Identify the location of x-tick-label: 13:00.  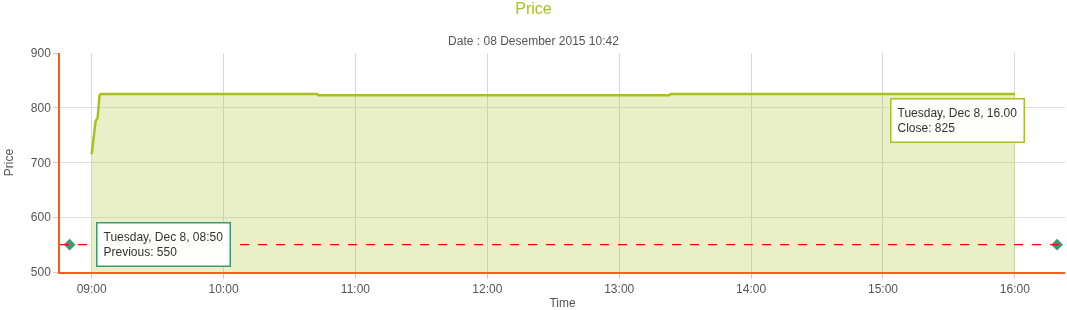
(619, 289).